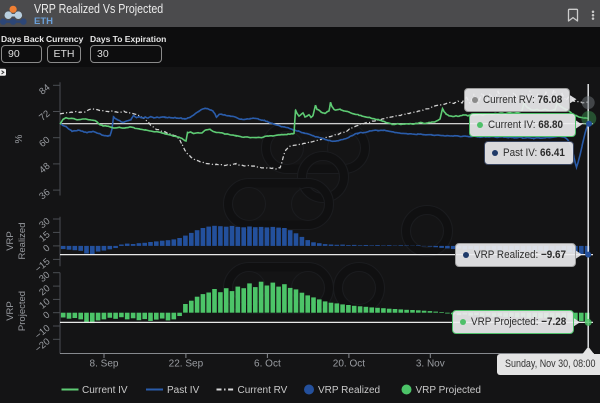  Describe the element at coordinates (22, 311) in the screenshot. I see `svg-text: Projected` at that location.